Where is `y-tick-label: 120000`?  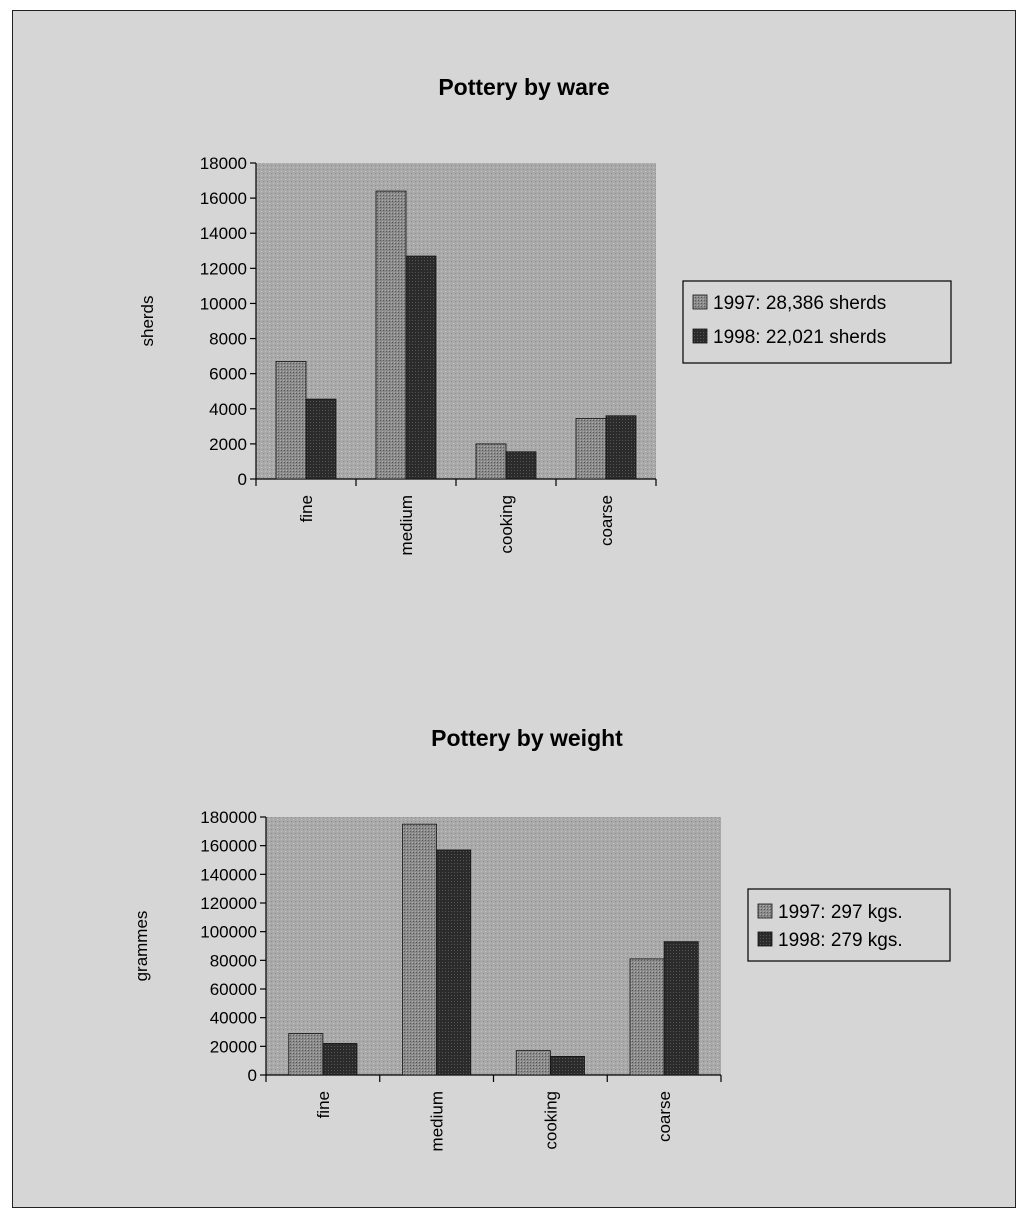 y-tick-label: 120000 is located at coordinates (228, 903).